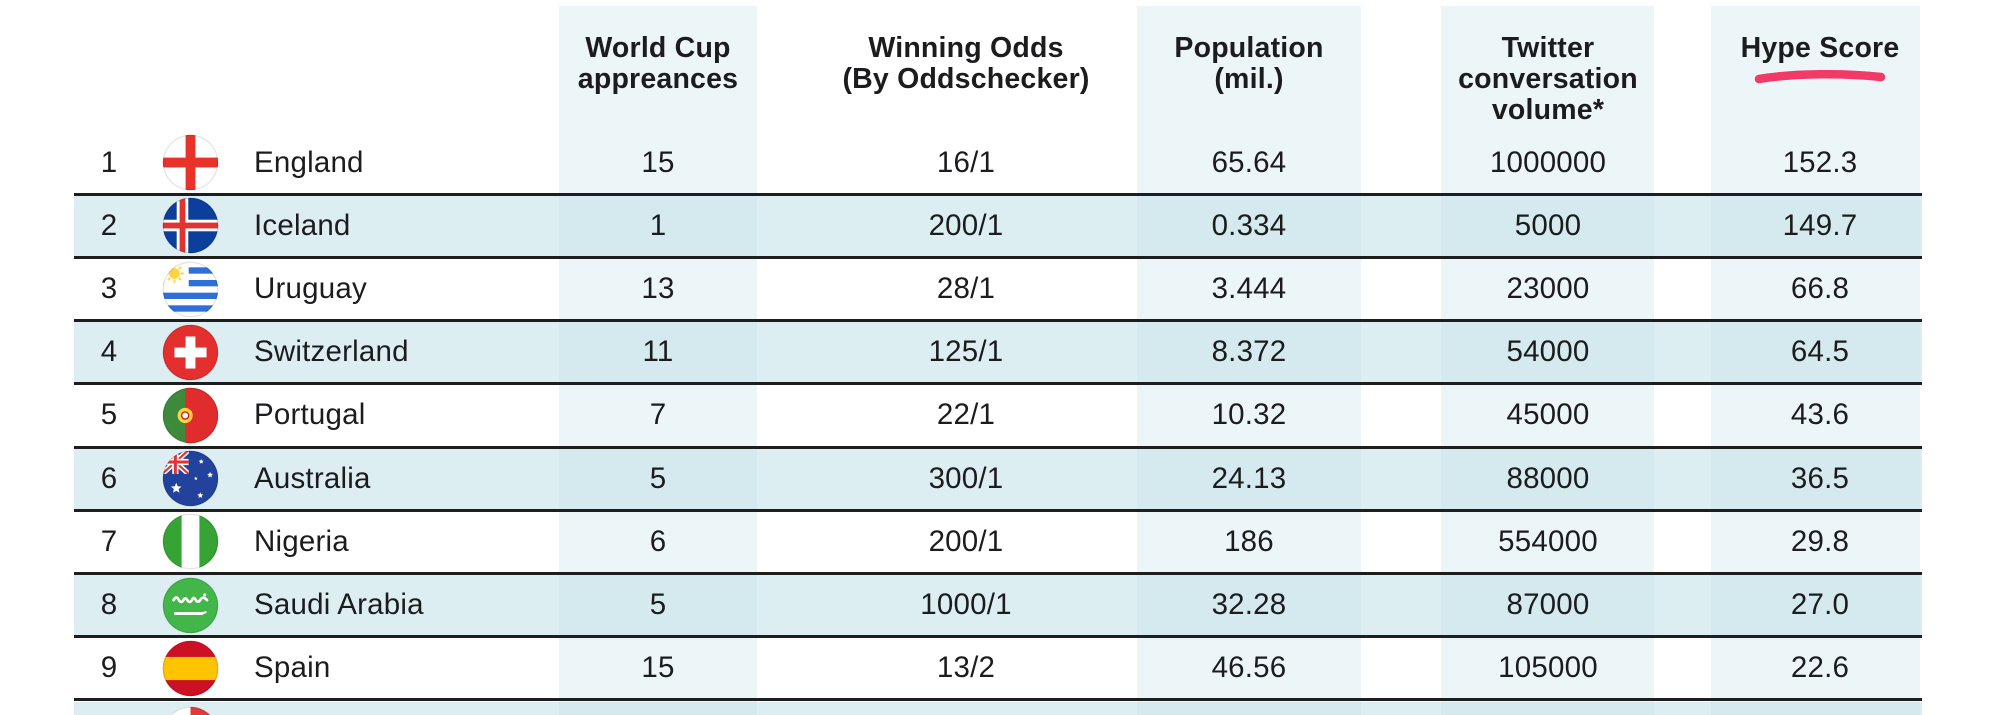 The height and width of the screenshot is (715, 2000). I want to click on odds-value: 28/1, so click(966, 288).